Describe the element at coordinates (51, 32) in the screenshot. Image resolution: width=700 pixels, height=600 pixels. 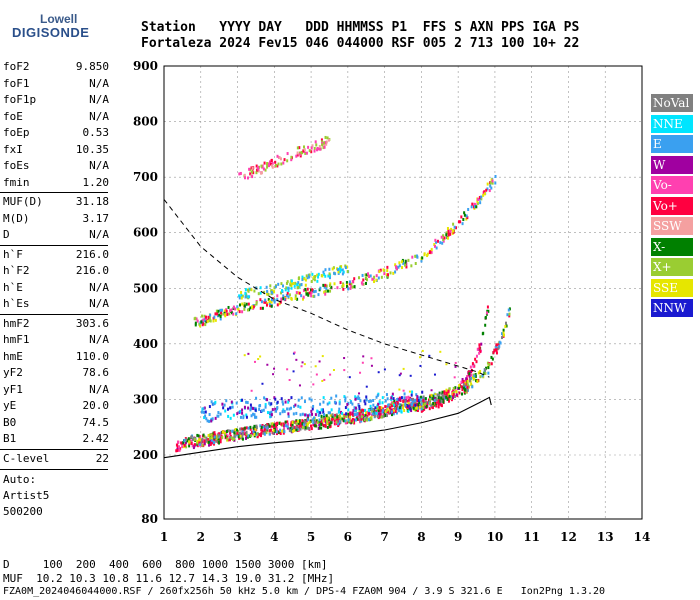
I see `digisonde-logo: DIGISONDE` at that location.